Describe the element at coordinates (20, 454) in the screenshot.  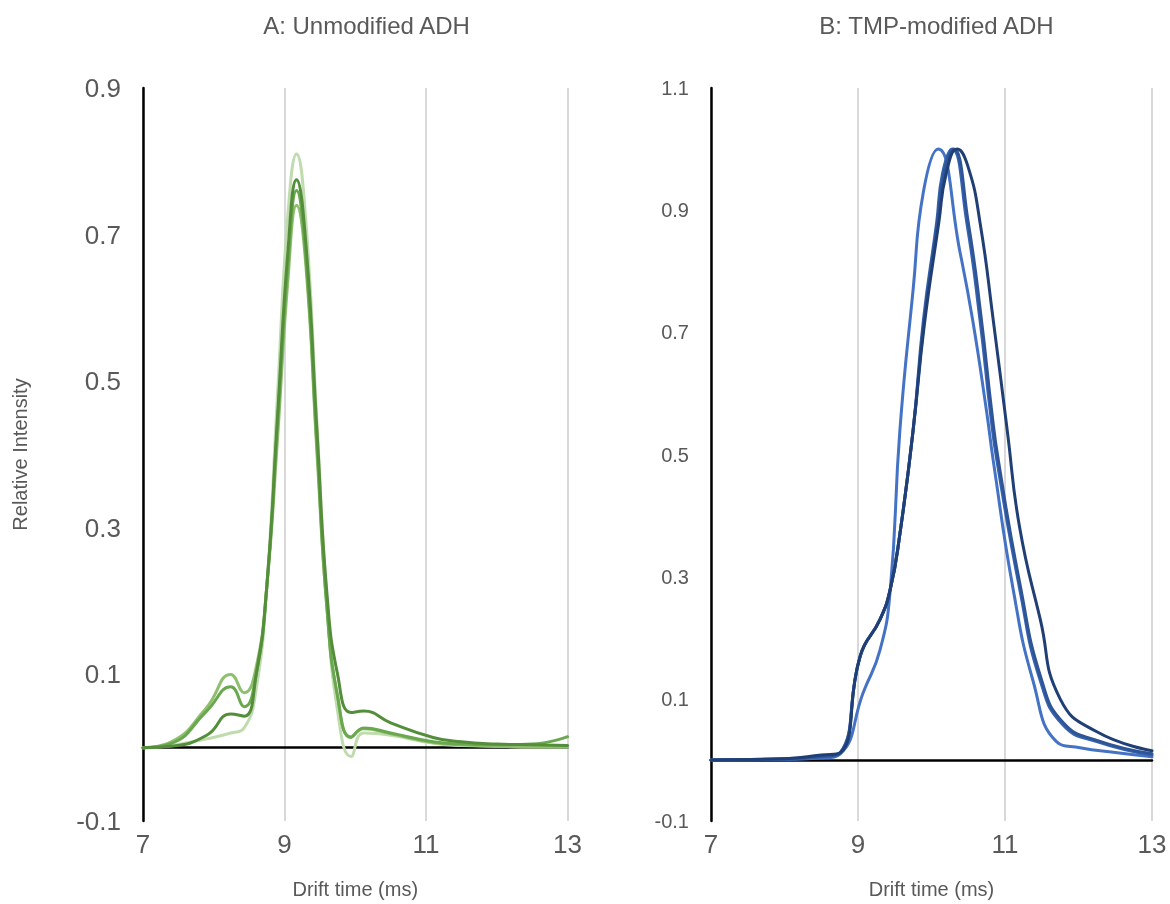
I see `y-axis-title: Relative Intensity` at that location.